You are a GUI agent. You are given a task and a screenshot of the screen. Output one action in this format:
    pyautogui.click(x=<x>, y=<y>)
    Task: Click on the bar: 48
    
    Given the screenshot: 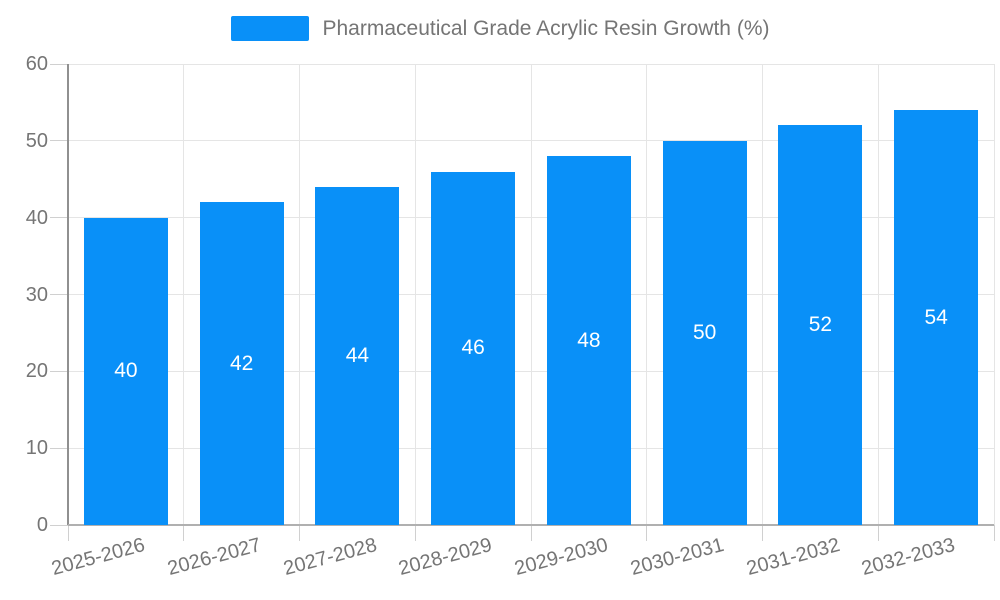 What is the action you would take?
    pyautogui.click(x=588, y=340)
    